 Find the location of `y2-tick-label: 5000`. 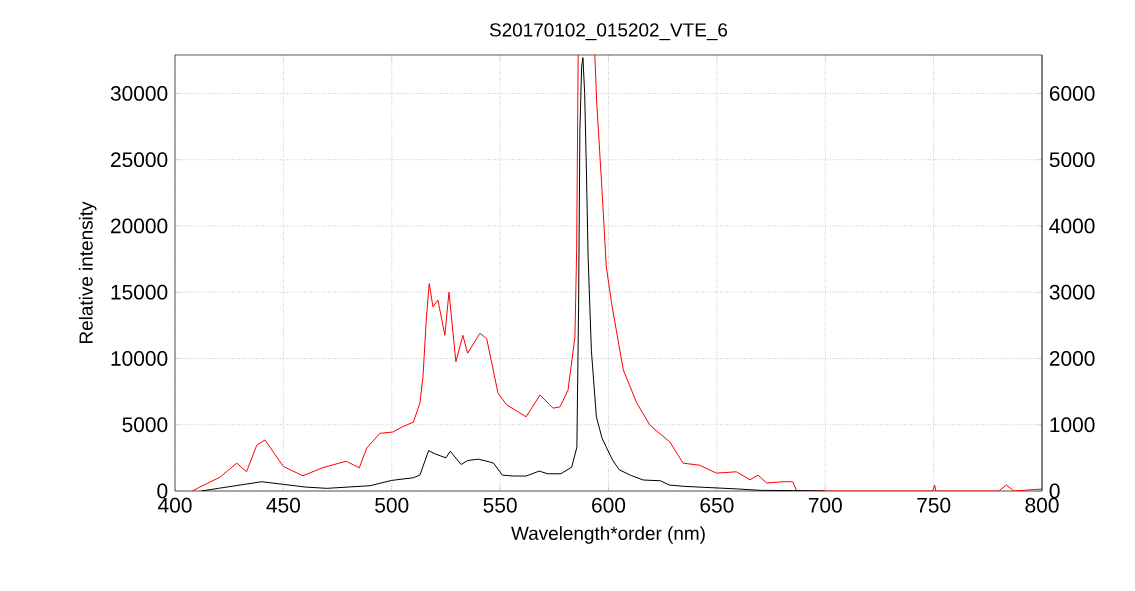

y2-tick-label: 5000 is located at coordinates (1072, 160).